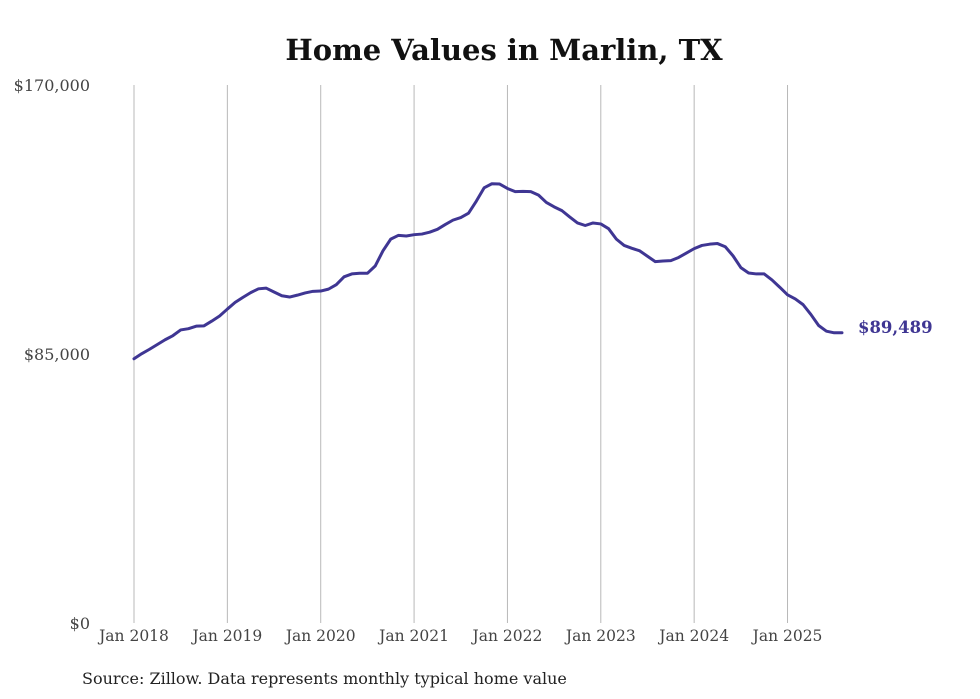 The height and width of the screenshot is (699, 980). Describe the element at coordinates (507, 636) in the screenshot. I see `x-tick-label: Jan 2022` at that location.